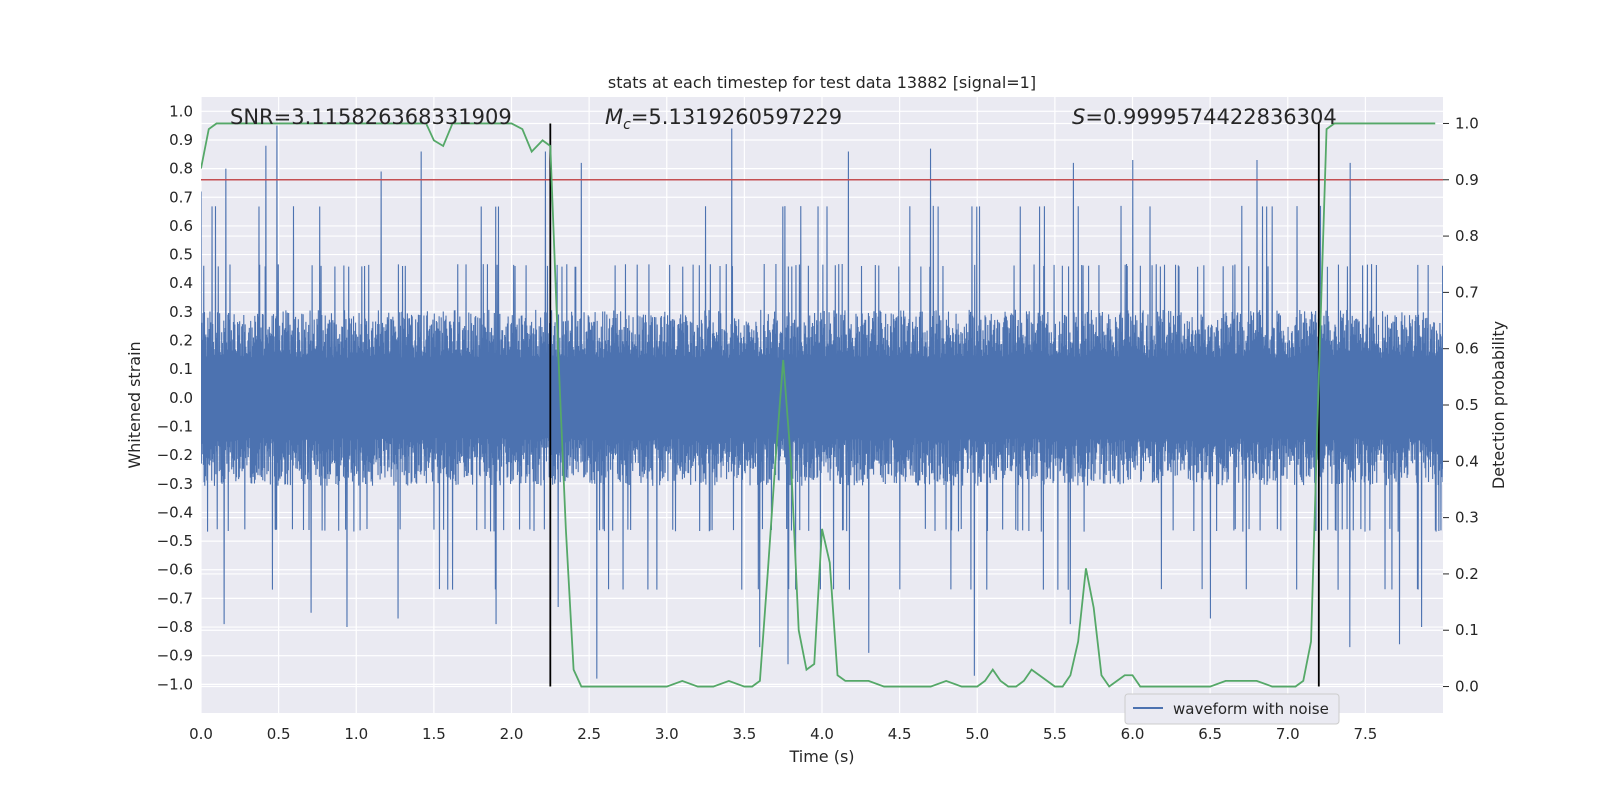 The width and height of the screenshot is (1600, 800). Describe the element at coordinates (1467, 405) in the screenshot. I see `y2-tick-label: 0.5` at that location.